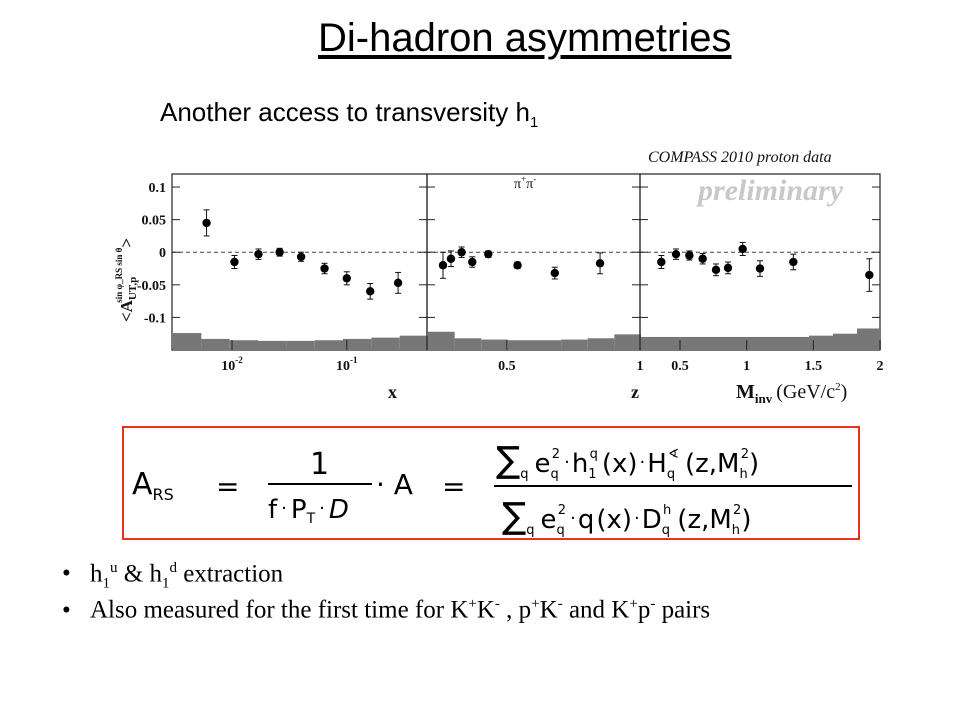 Image resolution: width=960 pixels, height=720 pixels. Describe the element at coordinates (814, 366) in the screenshot. I see `x-tick-label: 1.5` at that location.